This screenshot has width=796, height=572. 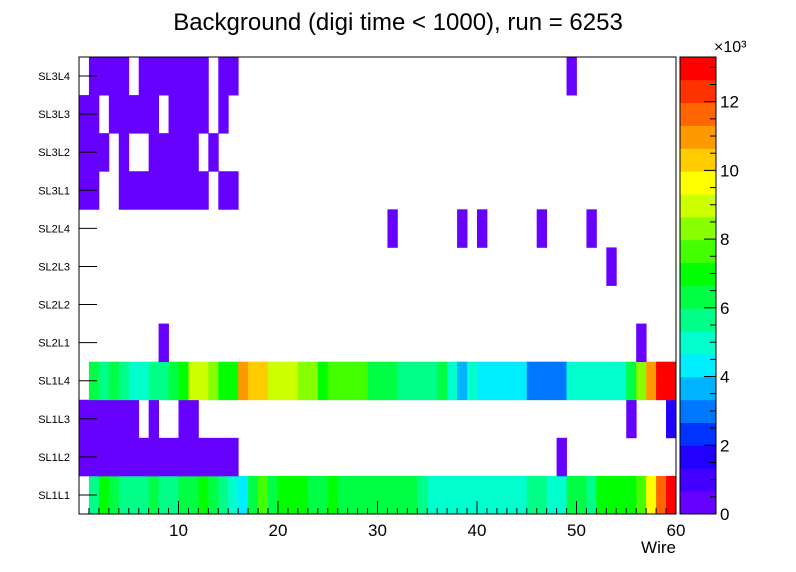 I want to click on colorbar-frame, so click(x=698, y=285).